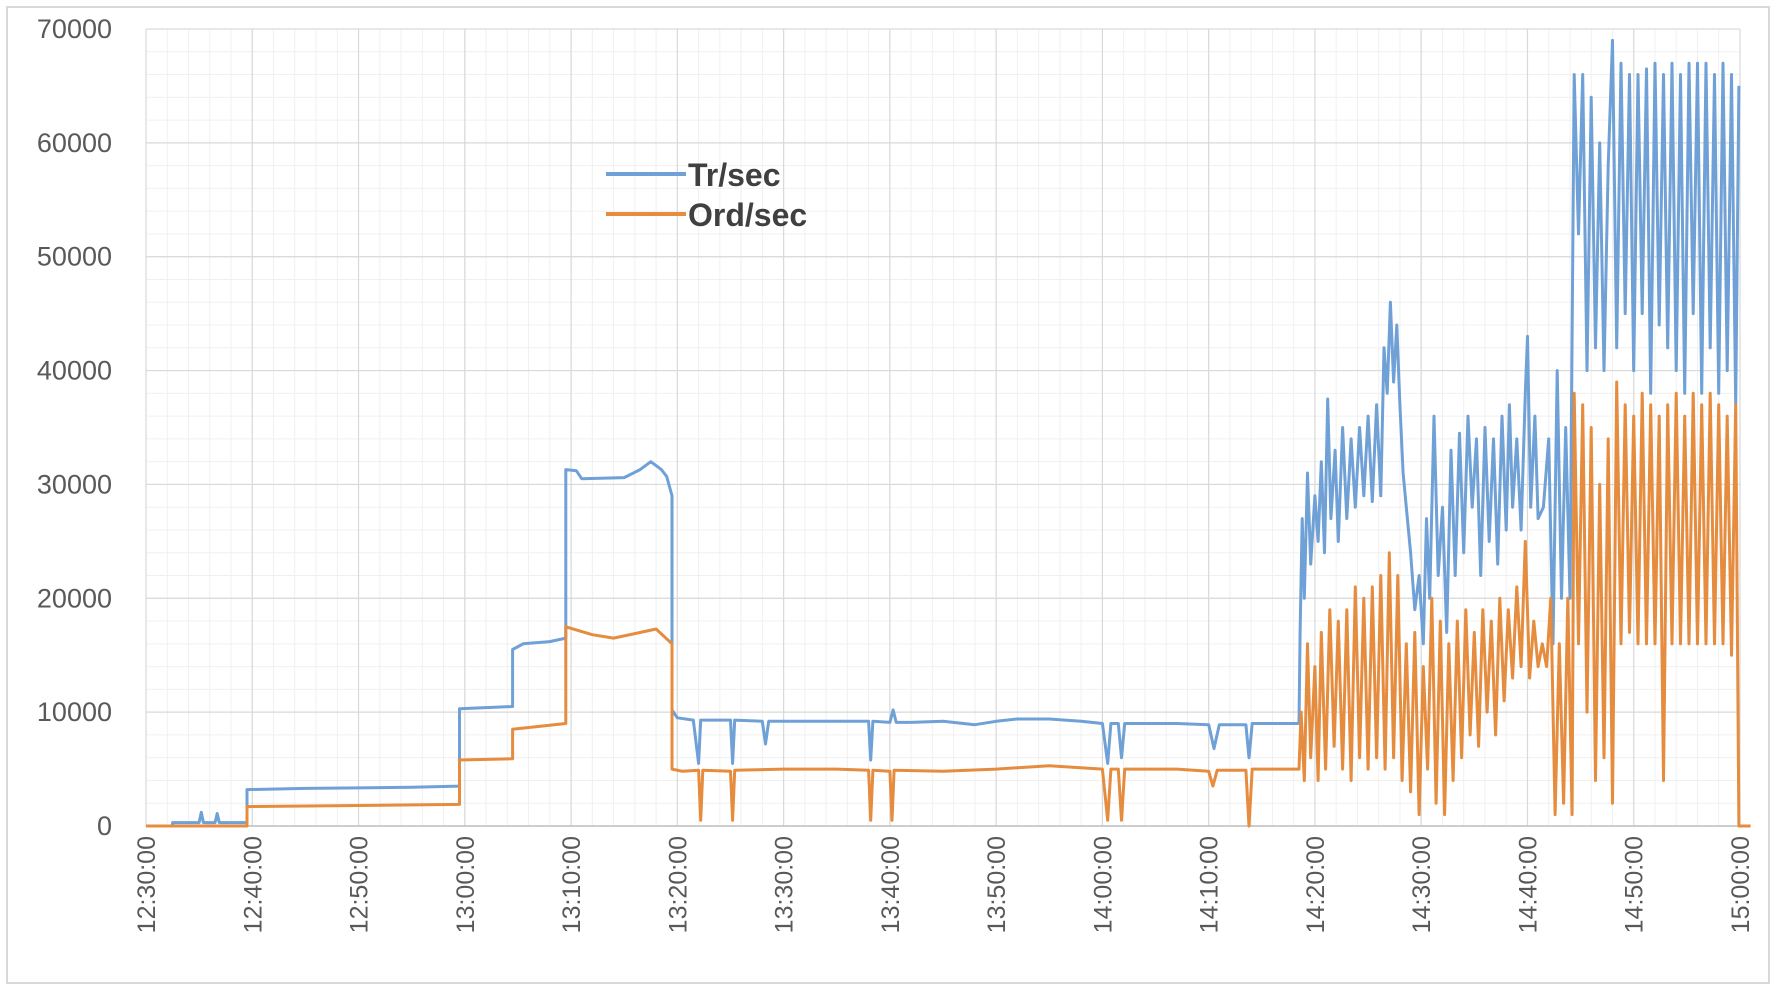 This screenshot has height=992, width=1780. Describe the element at coordinates (734, 175) in the screenshot. I see `legend-label-tr-sec: Tr/sec` at that location.